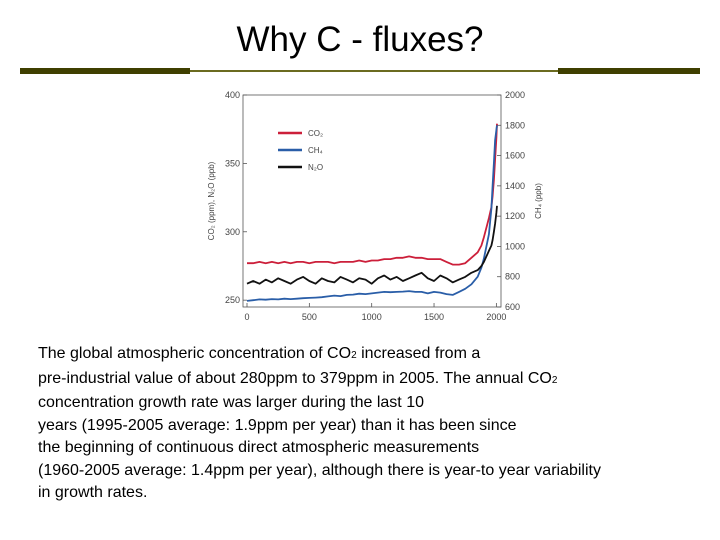 The width and height of the screenshot is (720, 540). What do you see at coordinates (515, 186) in the screenshot?
I see `y-right-tick-label: 1400` at bounding box center [515, 186].